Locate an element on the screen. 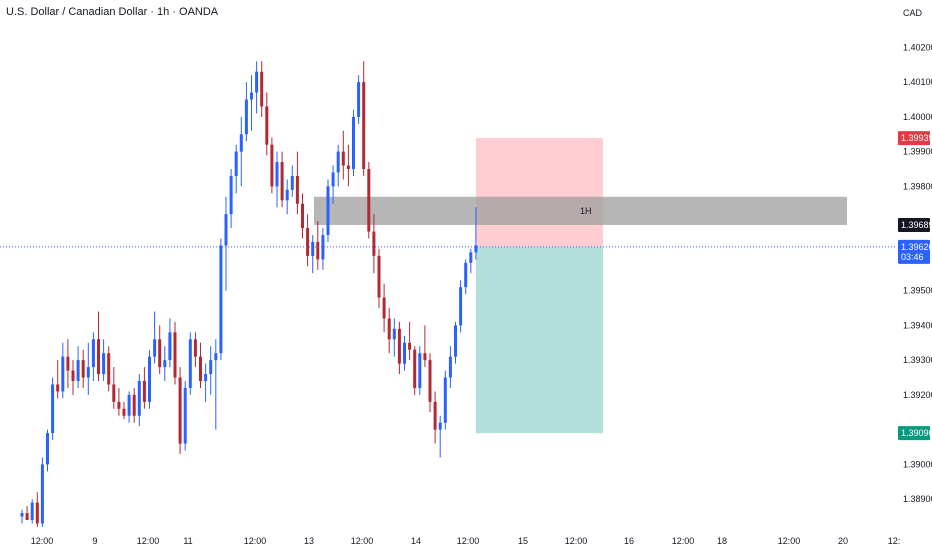 The height and width of the screenshot is (550, 932). supply-zone-group: 1H is located at coordinates (580, 210).